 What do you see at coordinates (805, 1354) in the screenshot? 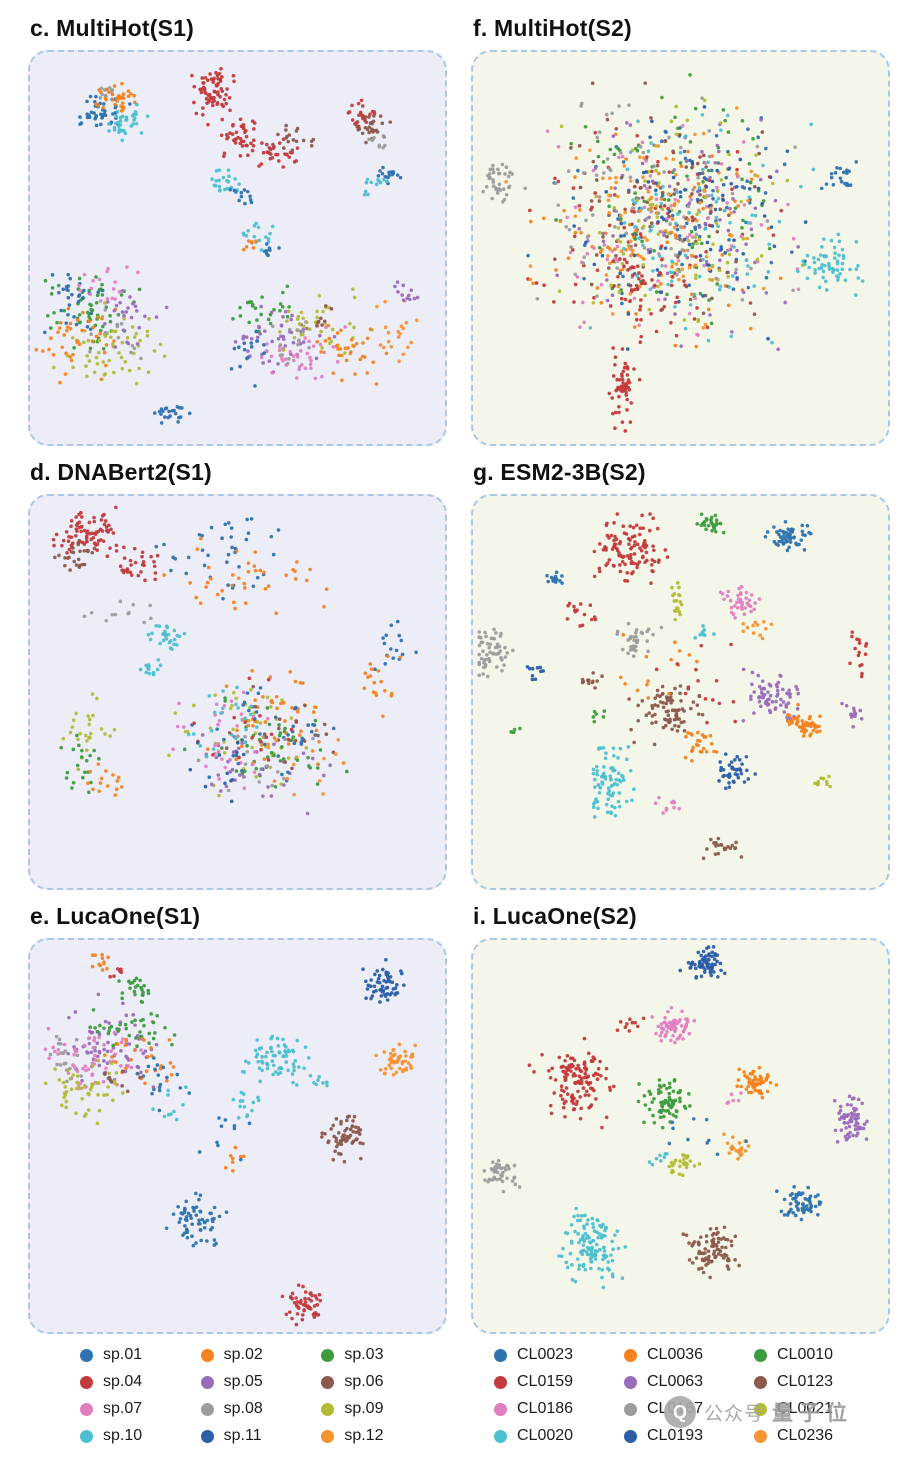
I see `legend-label: CL0010` at bounding box center [805, 1354].